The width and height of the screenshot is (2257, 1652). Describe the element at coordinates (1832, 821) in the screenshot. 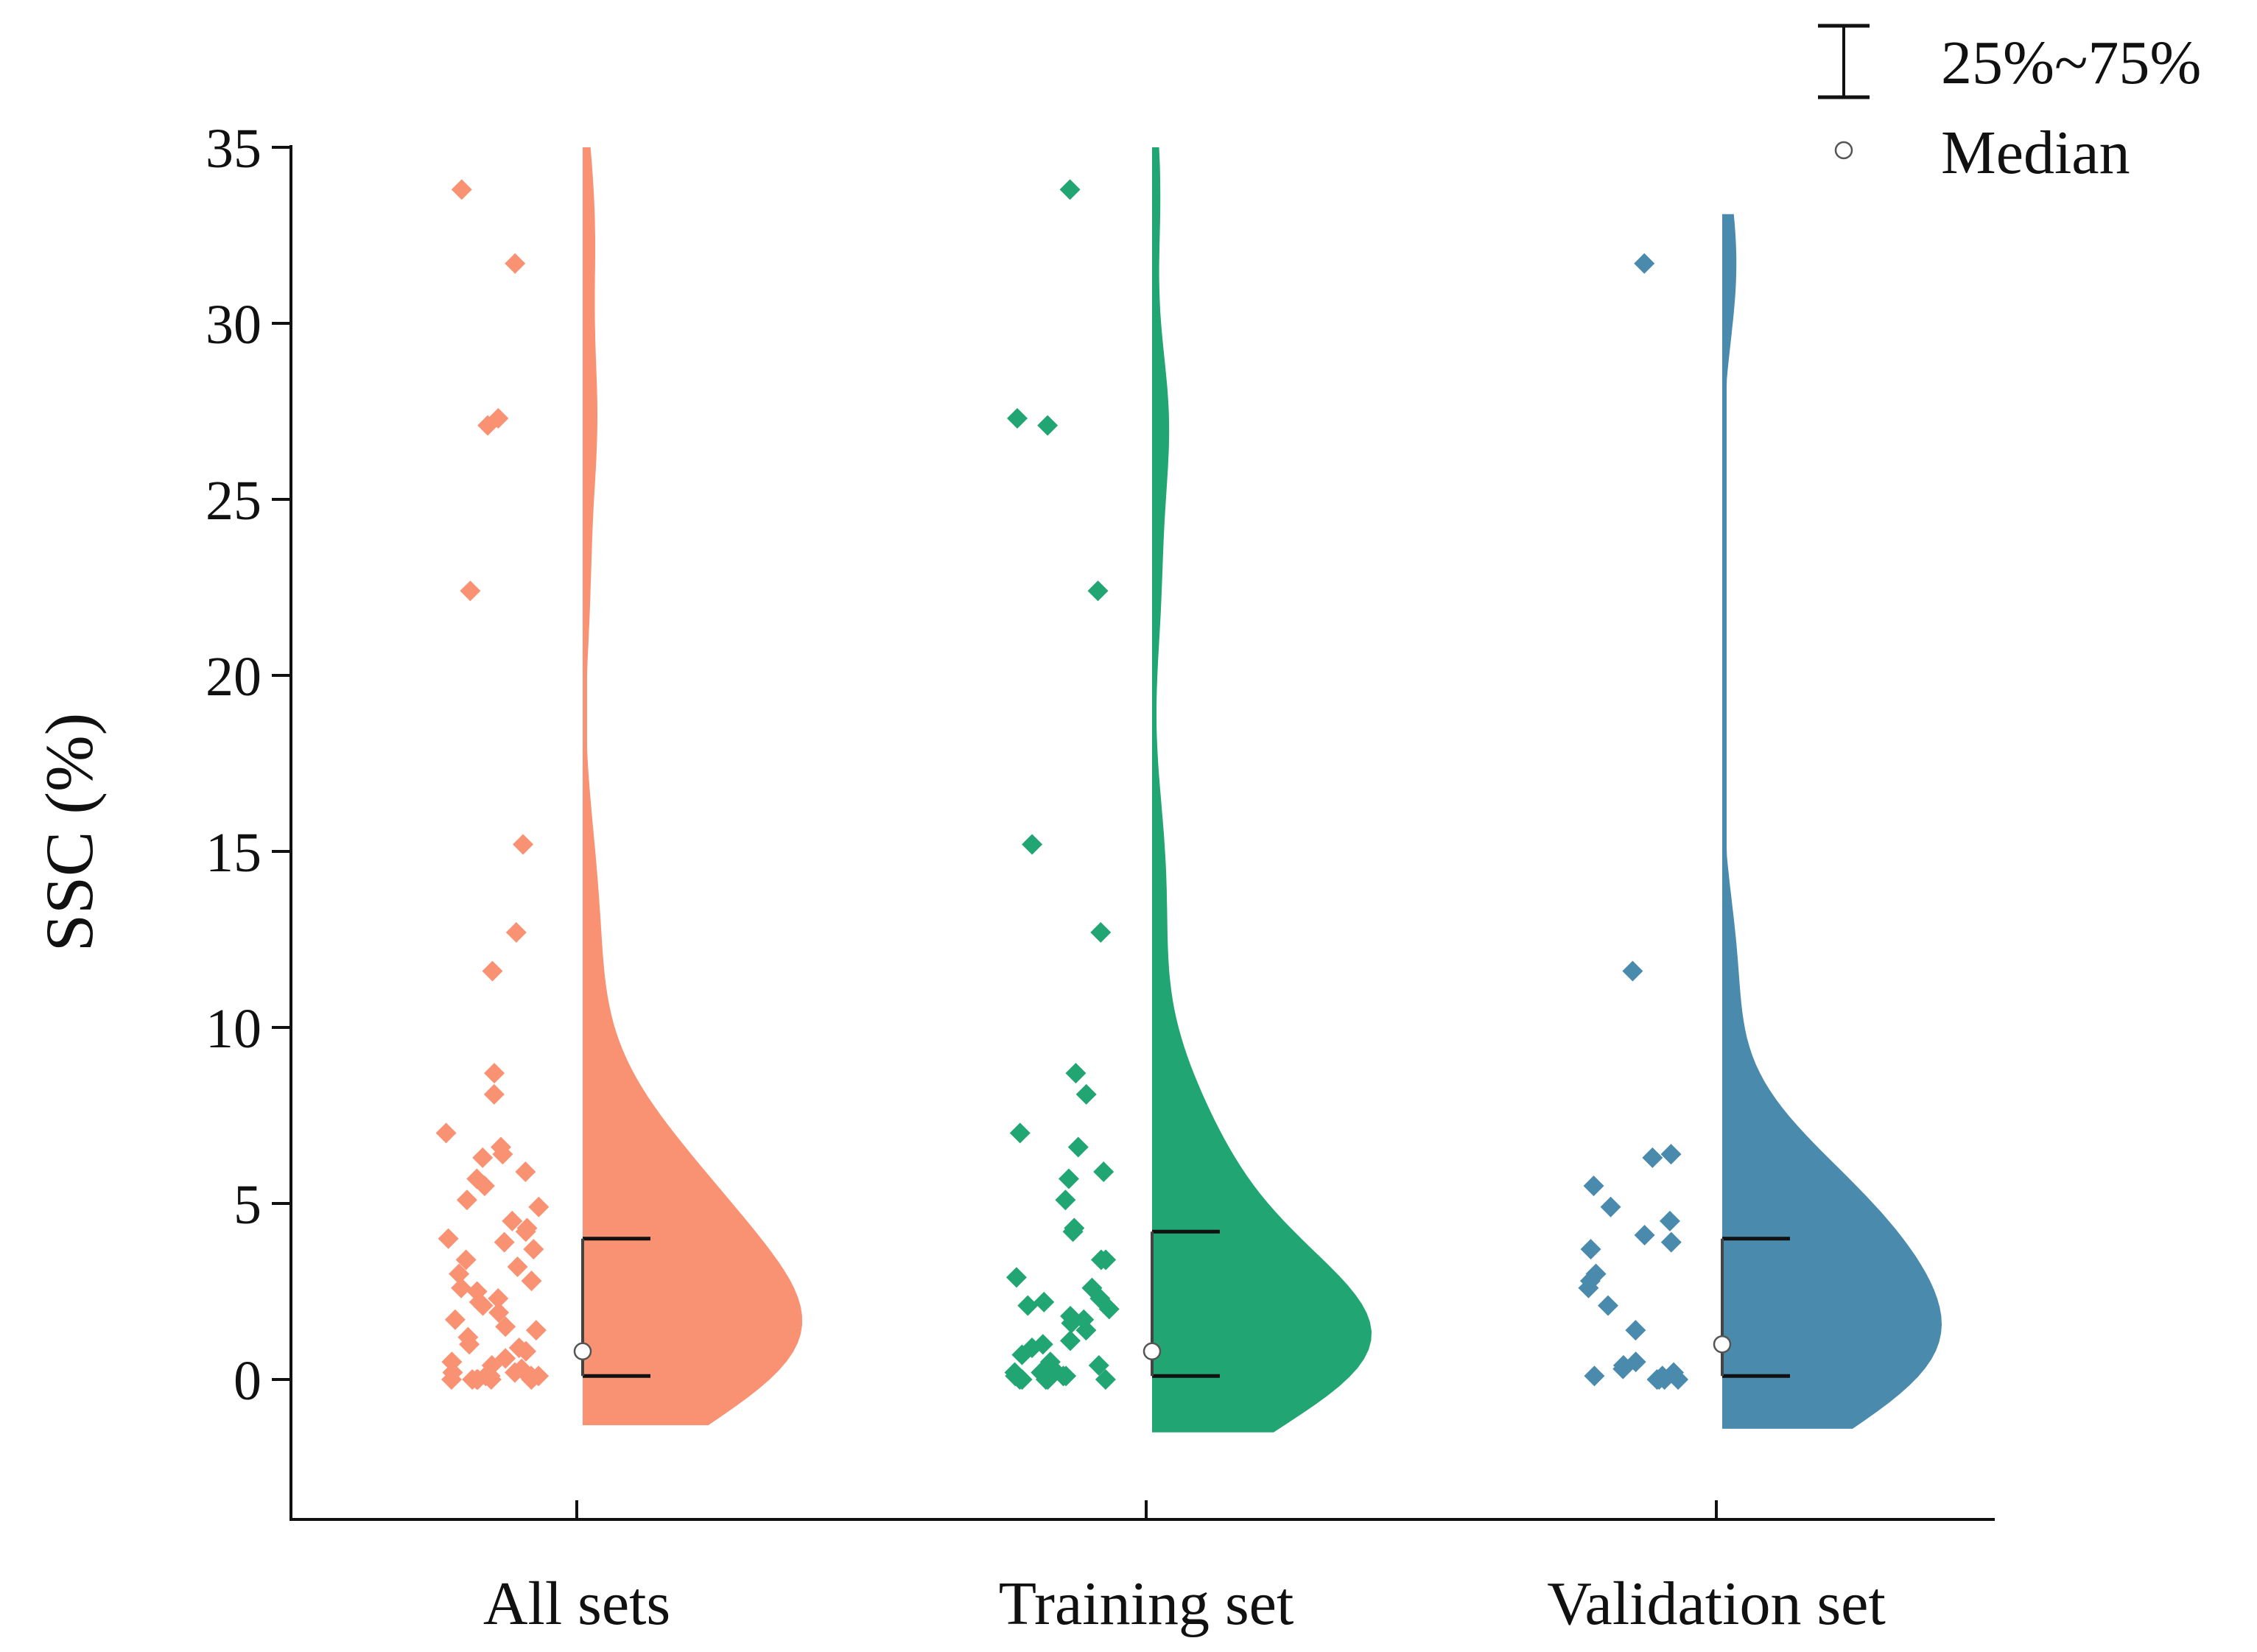

I see `density-validation-set` at that location.